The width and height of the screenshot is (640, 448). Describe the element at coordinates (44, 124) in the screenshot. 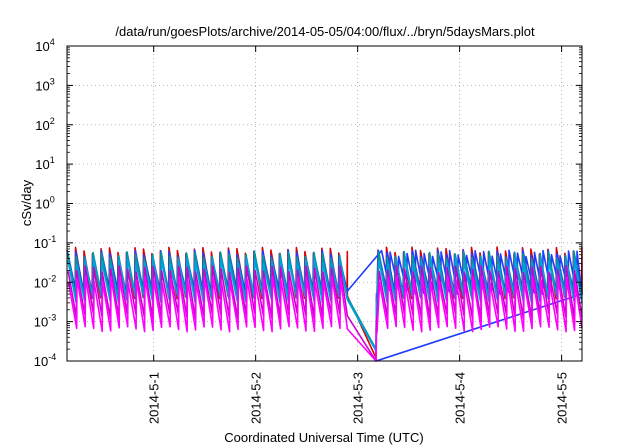

I see `y-tick-label: 10²` at that location.